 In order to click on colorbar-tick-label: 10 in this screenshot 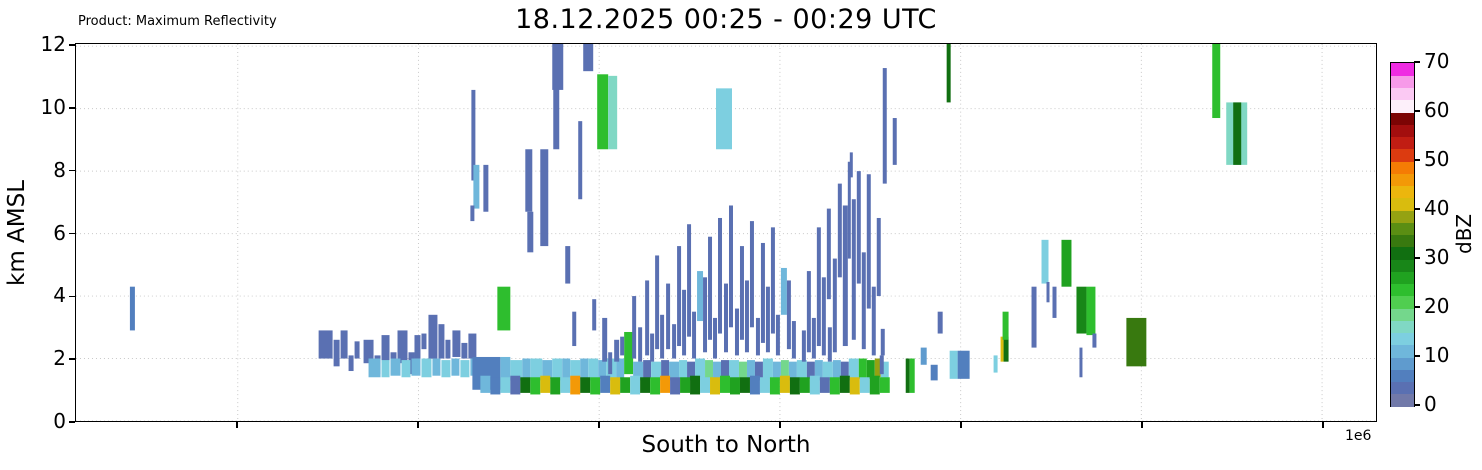, I will do `click(1437, 355)`.